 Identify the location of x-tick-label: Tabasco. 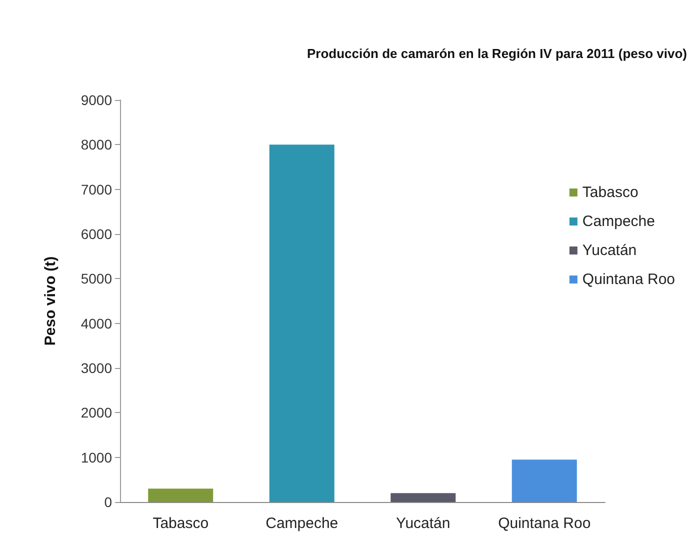
(180, 523).